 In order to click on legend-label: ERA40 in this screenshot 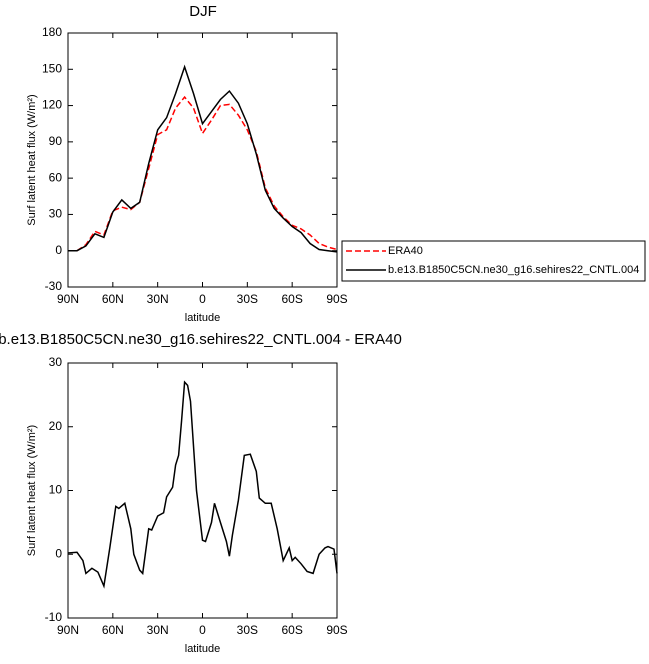, I will do `click(405, 251)`.